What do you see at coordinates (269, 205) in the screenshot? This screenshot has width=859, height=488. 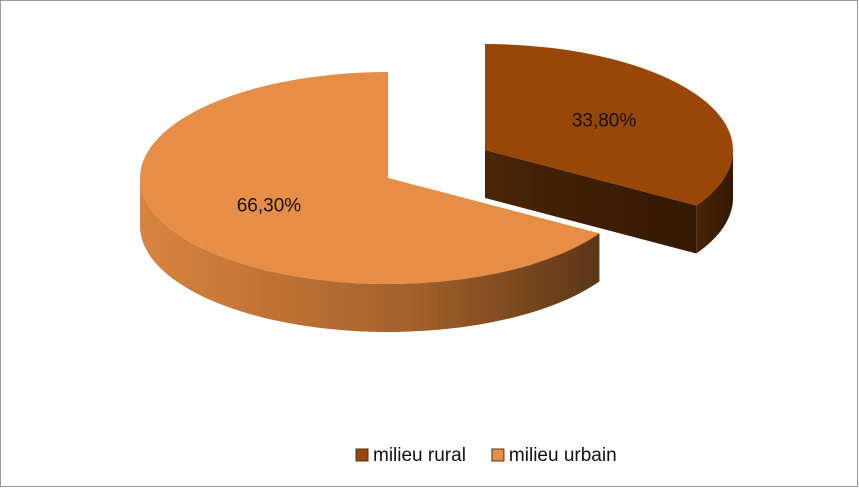 I see `data-label: 66,30%` at bounding box center [269, 205].